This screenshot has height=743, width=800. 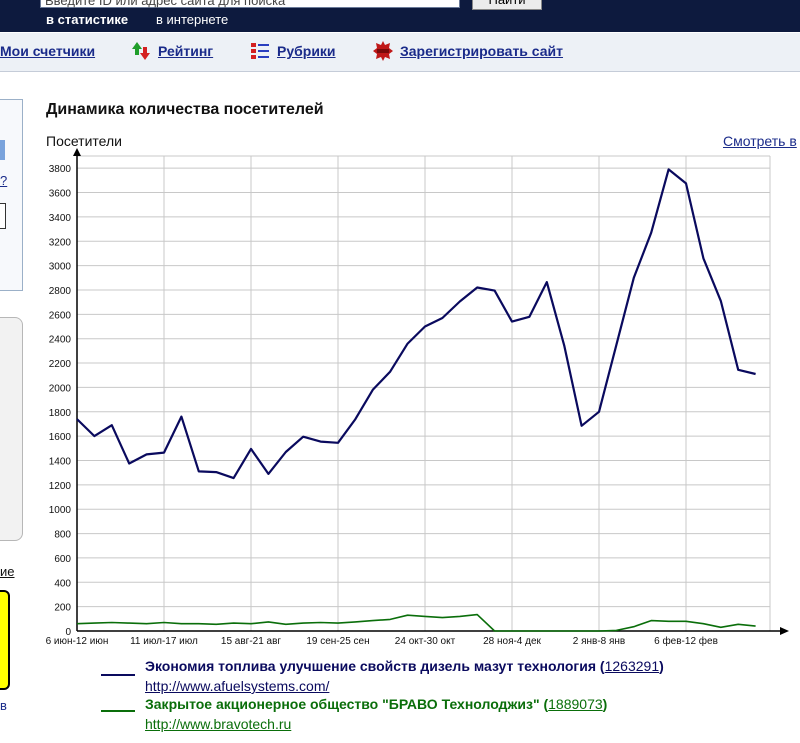 What do you see at coordinates (60, 218) in the screenshot?
I see `y-tick-label: 3400` at bounding box center [60, 218].